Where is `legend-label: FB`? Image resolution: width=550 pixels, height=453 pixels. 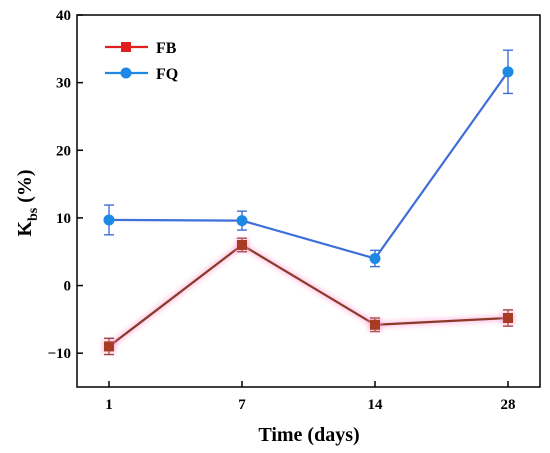
legend-label: FB is located at coordinates (166, 48).